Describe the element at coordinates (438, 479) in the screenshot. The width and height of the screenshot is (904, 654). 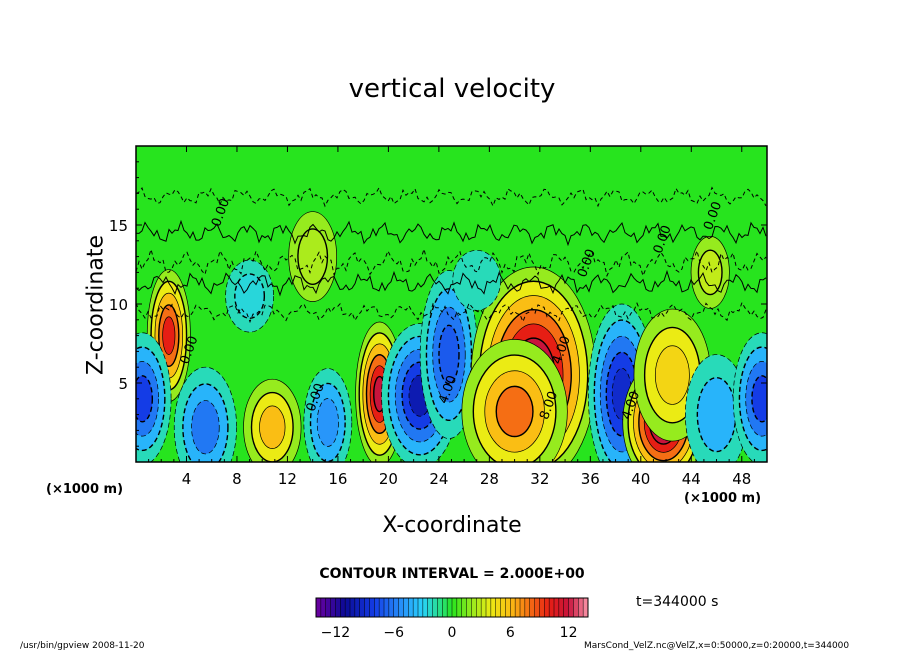
I see `x-tick-label: 24` at that location.